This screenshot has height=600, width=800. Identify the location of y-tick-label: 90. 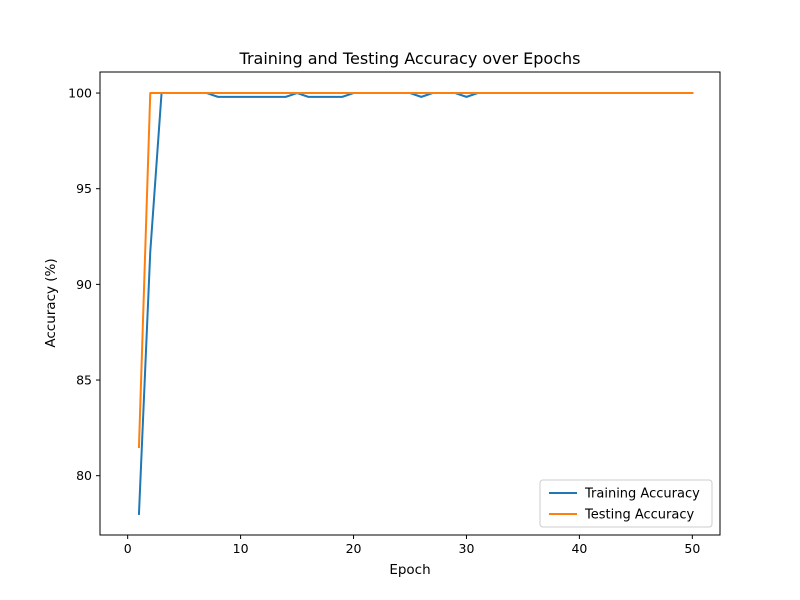
(84, 284).